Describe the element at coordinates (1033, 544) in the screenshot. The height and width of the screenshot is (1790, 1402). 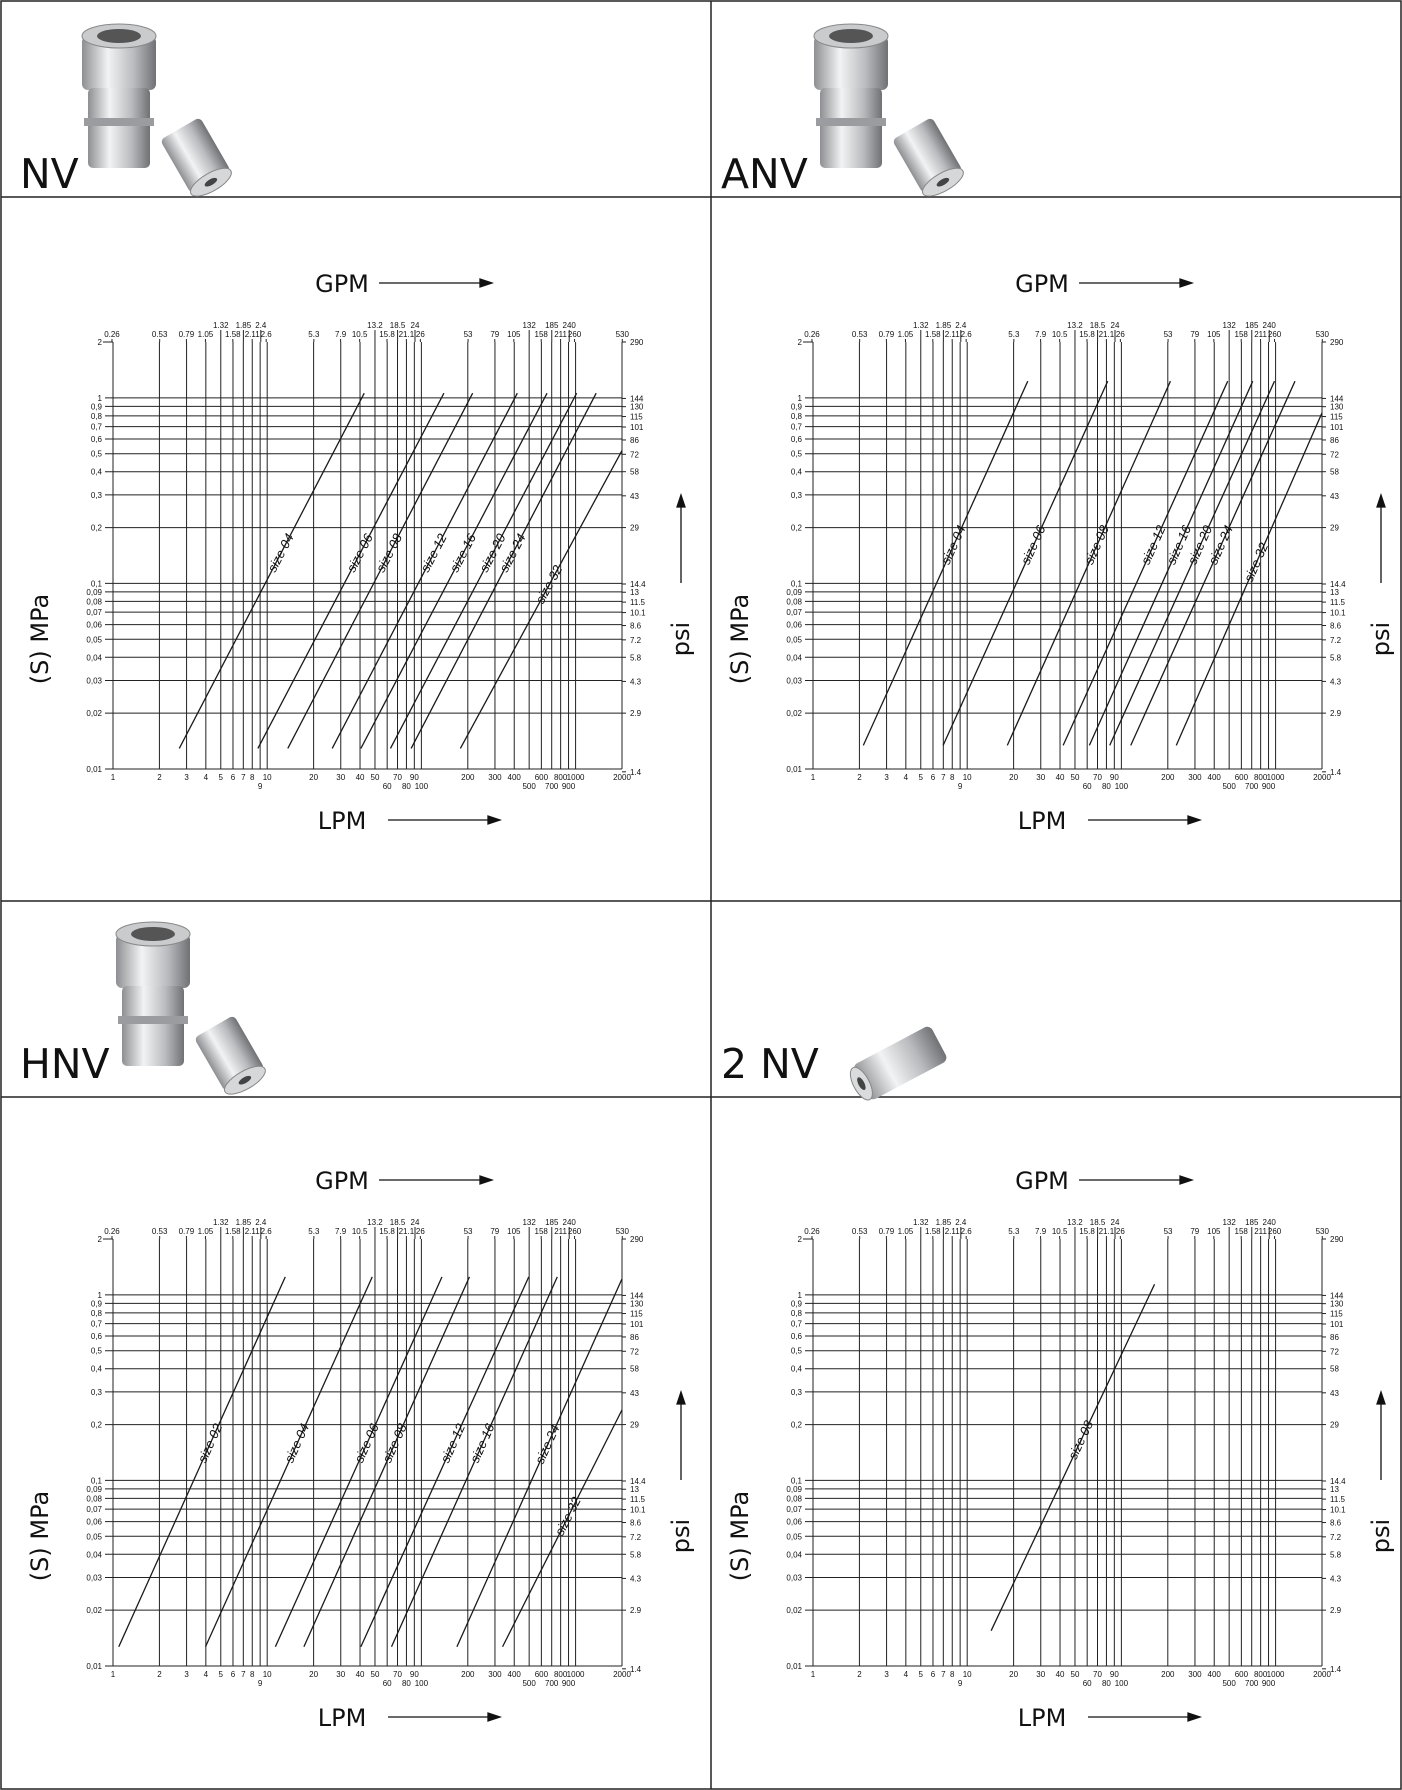
I see `series-label: size 06` at that location.